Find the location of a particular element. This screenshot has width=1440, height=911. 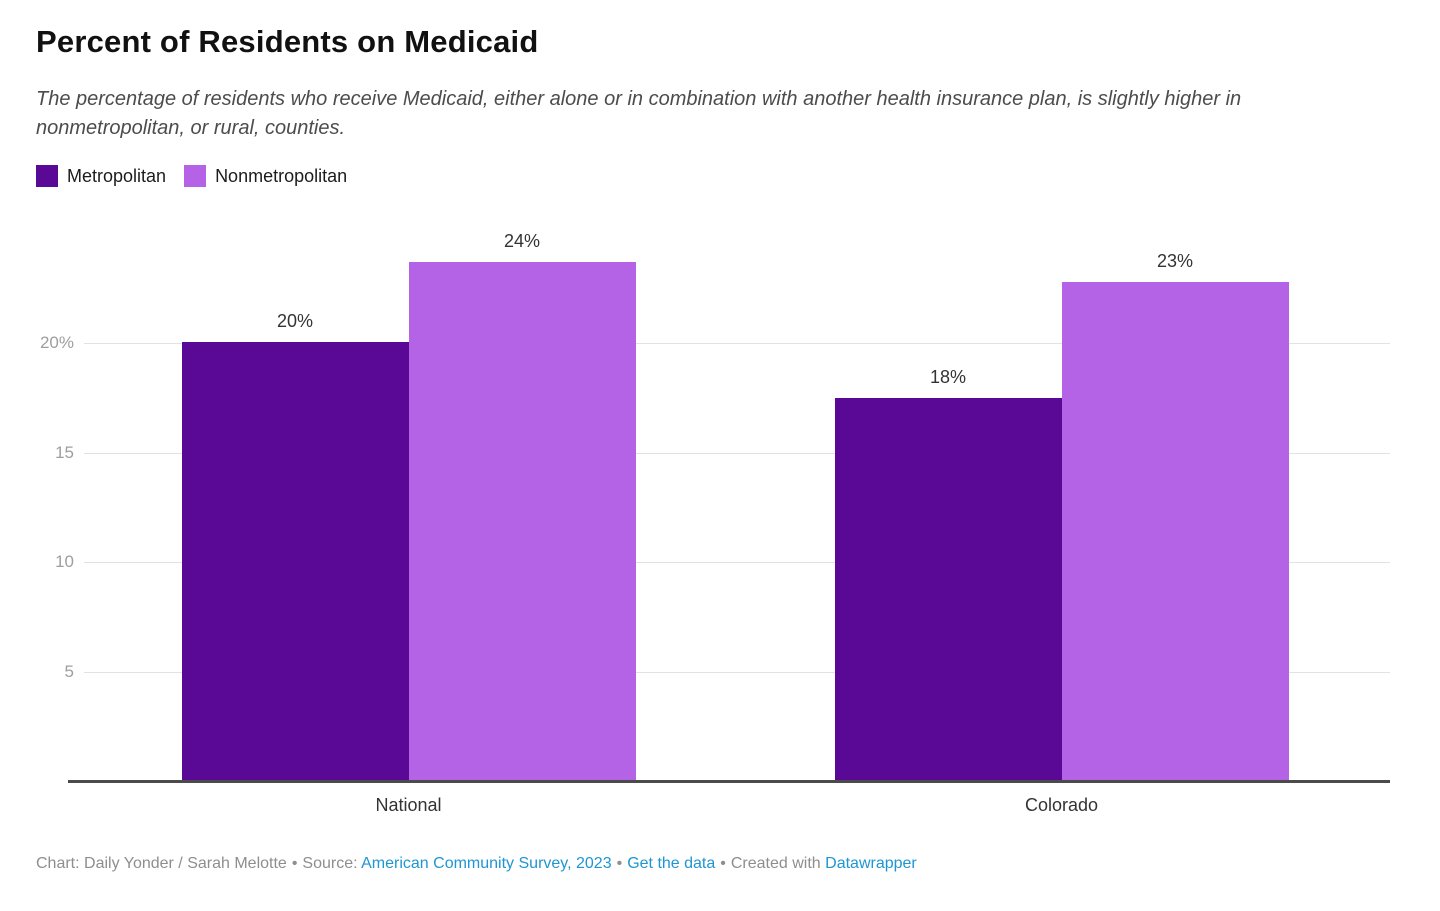

legend-item-metropolitan: Metropolitan is located at coordinates (101, 176).